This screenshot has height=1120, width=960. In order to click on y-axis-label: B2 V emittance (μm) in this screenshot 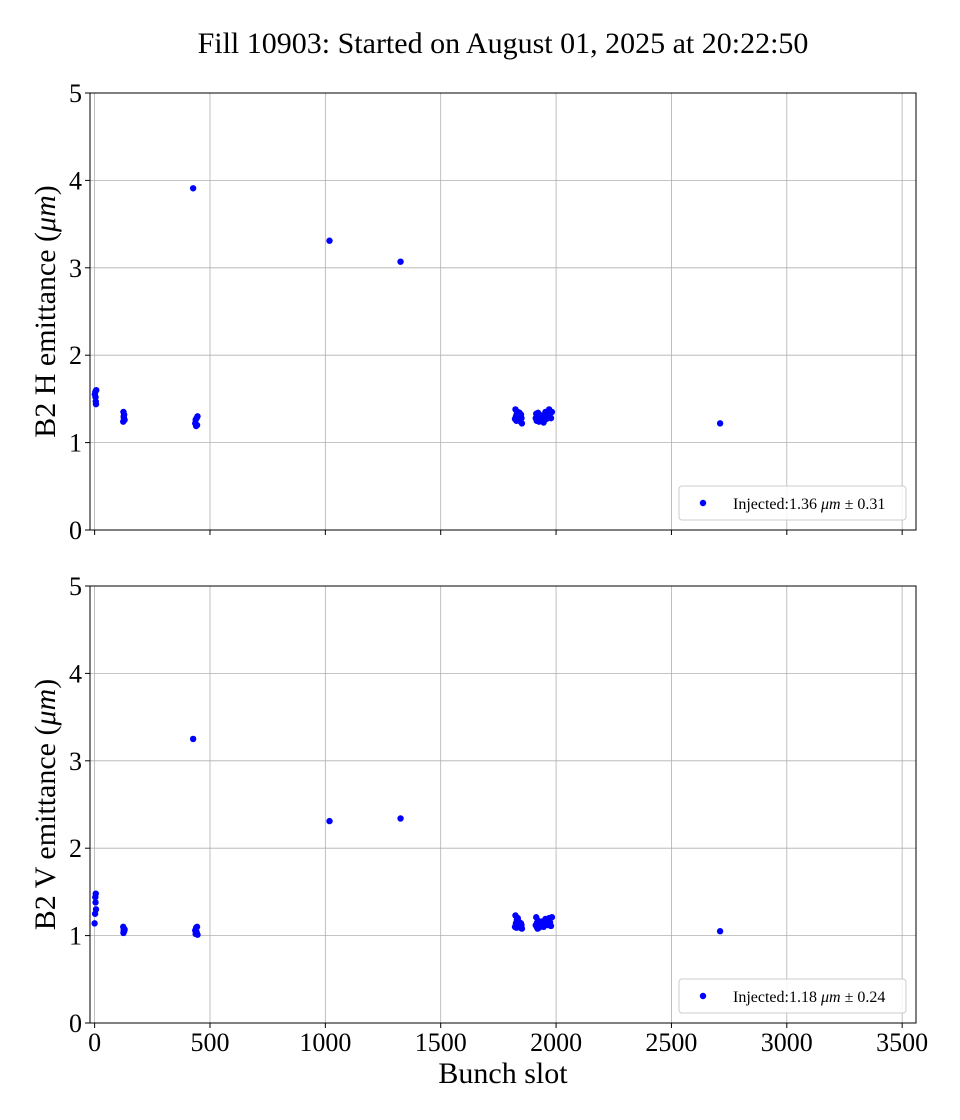, I will do `click(45, 804)`.